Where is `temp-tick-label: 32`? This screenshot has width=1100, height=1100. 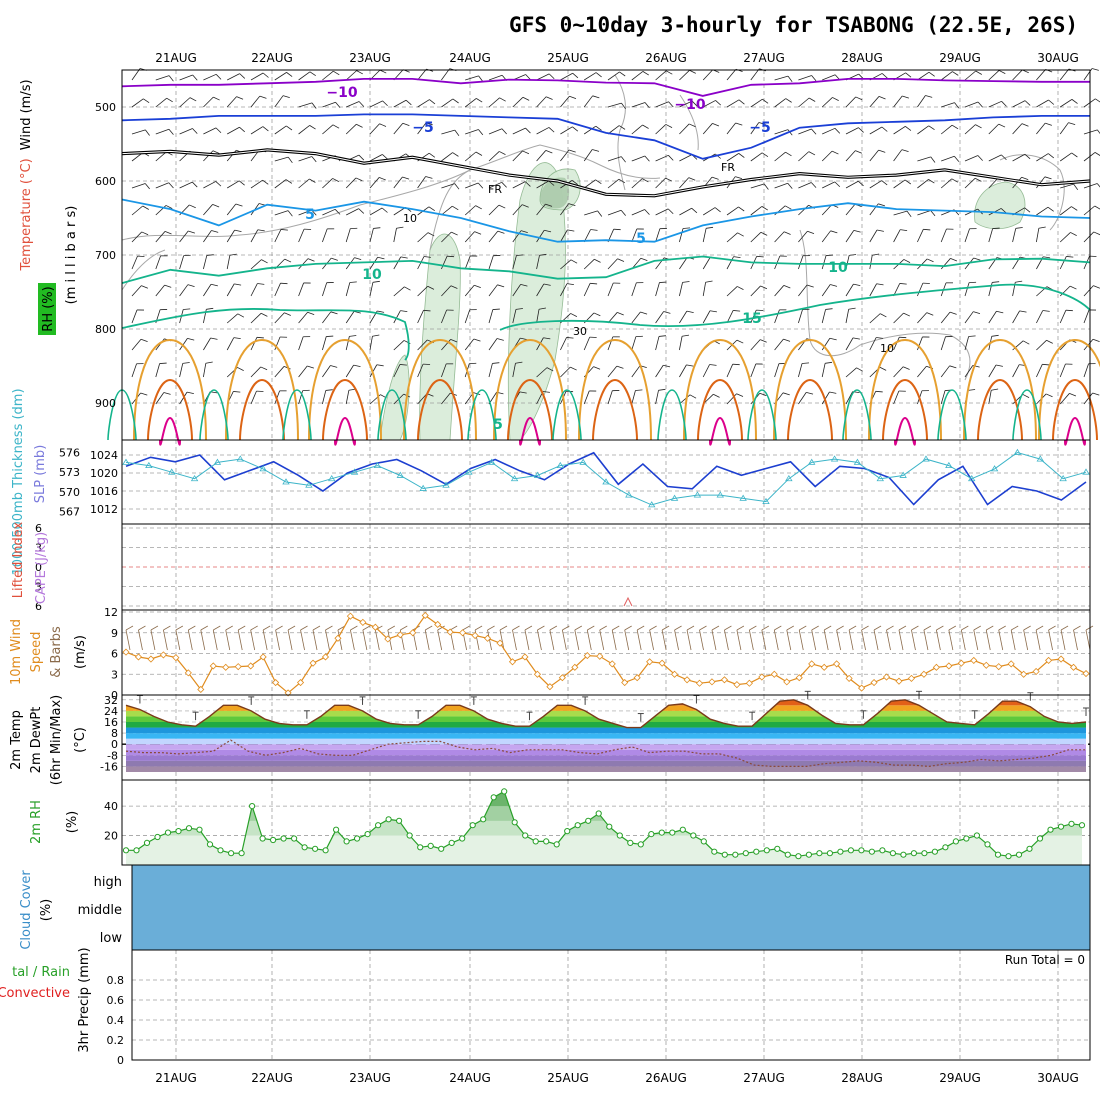 temp-tick-label: 32 is located at coordinates (111, 700).